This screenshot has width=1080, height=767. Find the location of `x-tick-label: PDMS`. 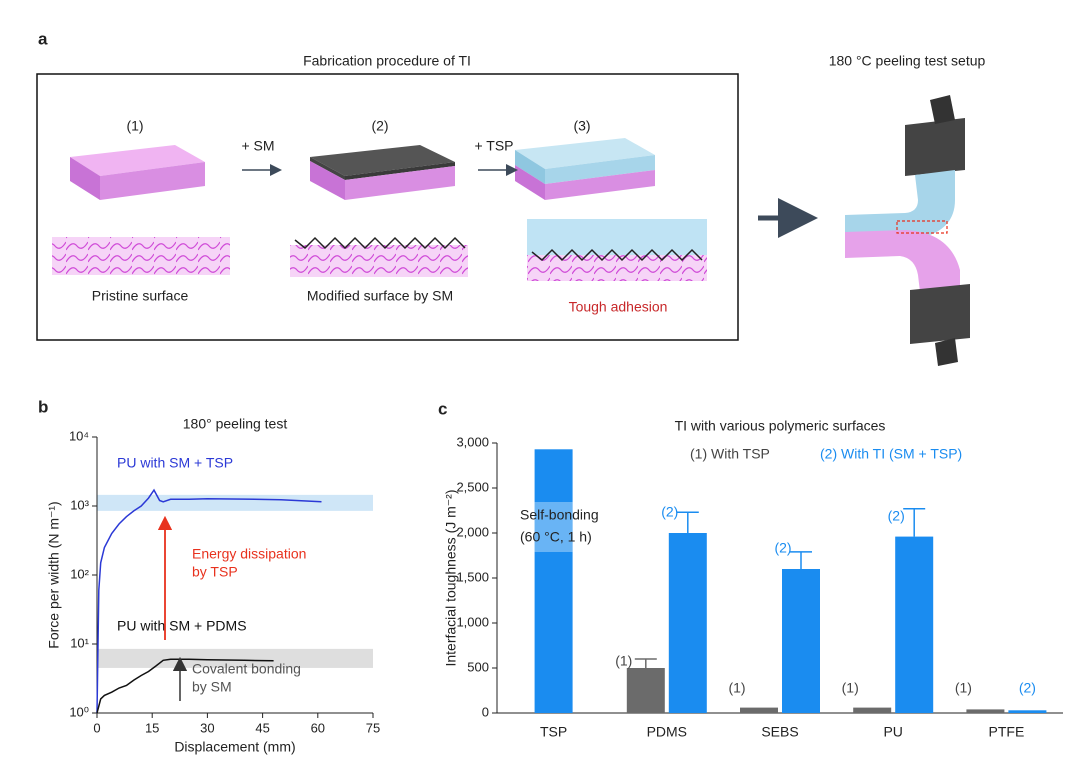

x-tick-label: PDMS is located at coordinates (667, 732).